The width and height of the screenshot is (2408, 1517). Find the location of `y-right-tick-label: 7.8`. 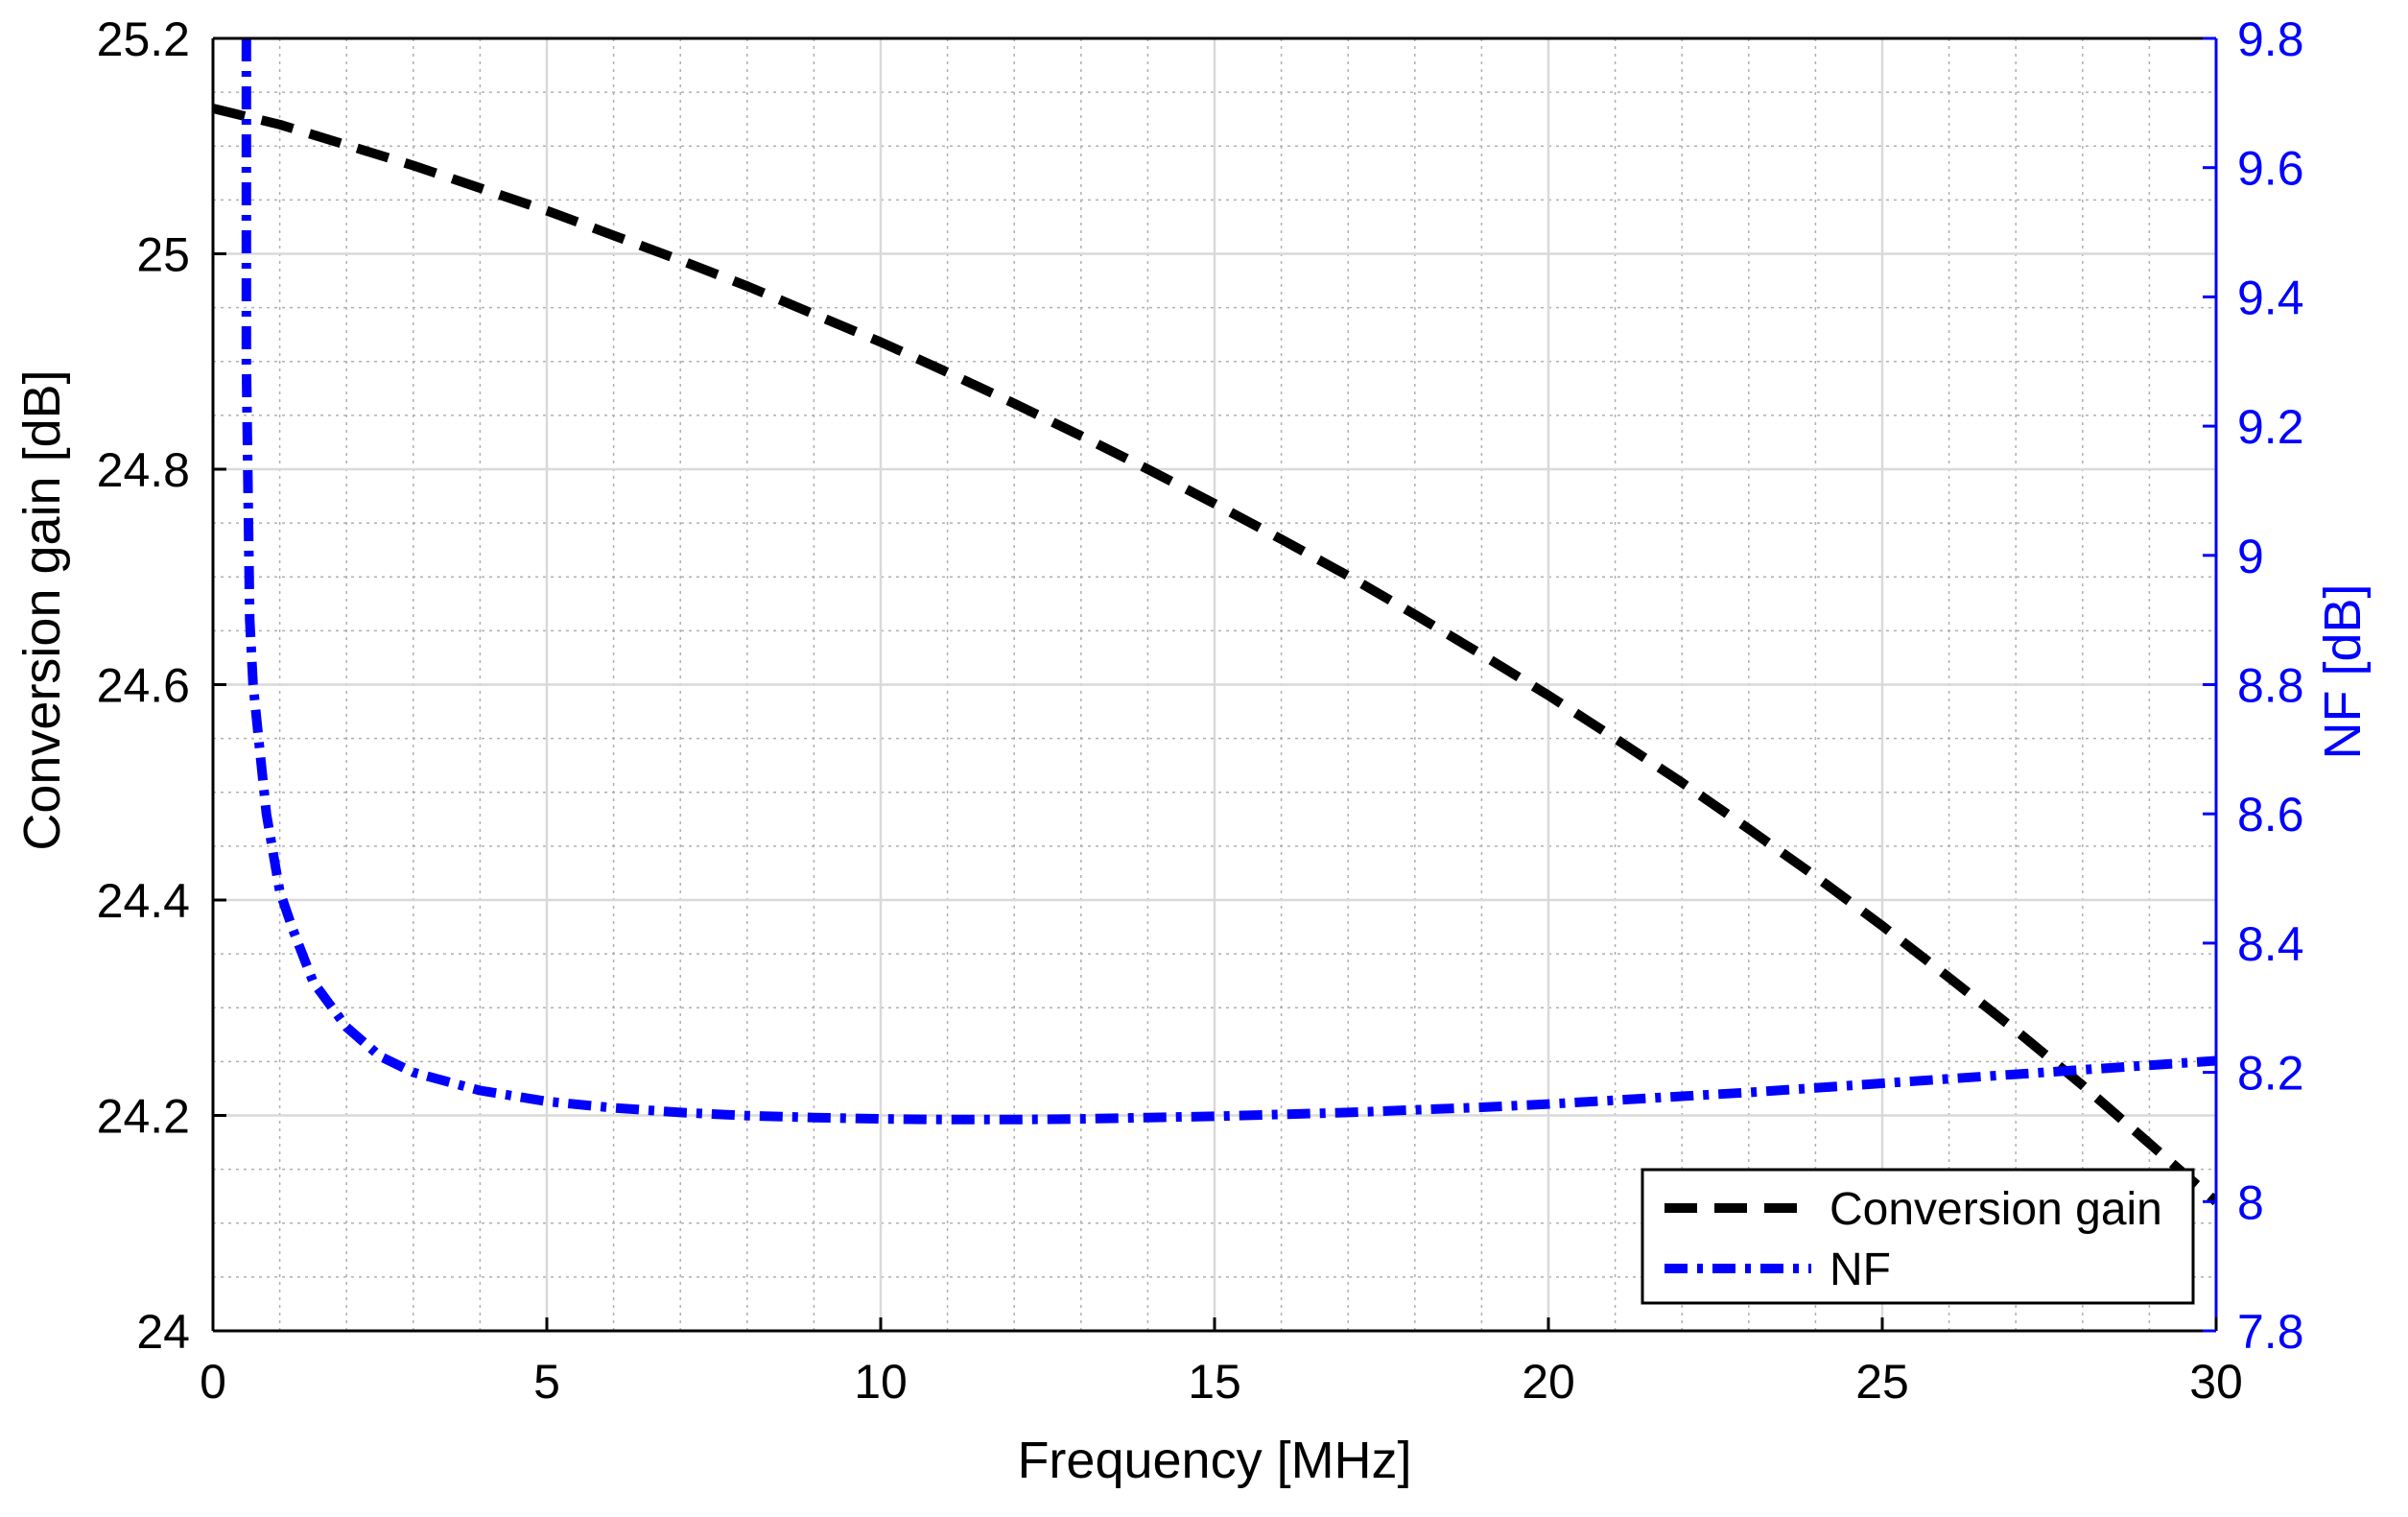

y-right-tick-label: 7.8 is located at coordinates (2270, 1332).